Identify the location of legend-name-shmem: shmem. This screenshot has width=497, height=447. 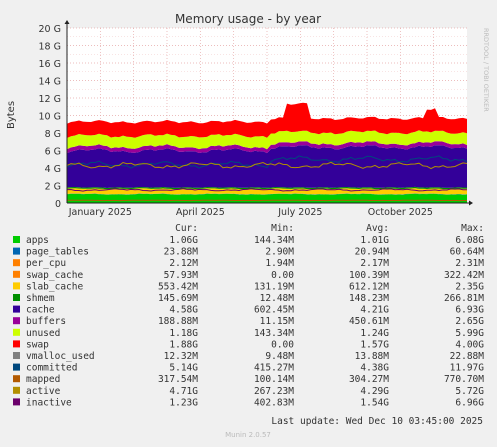
(40, 298).